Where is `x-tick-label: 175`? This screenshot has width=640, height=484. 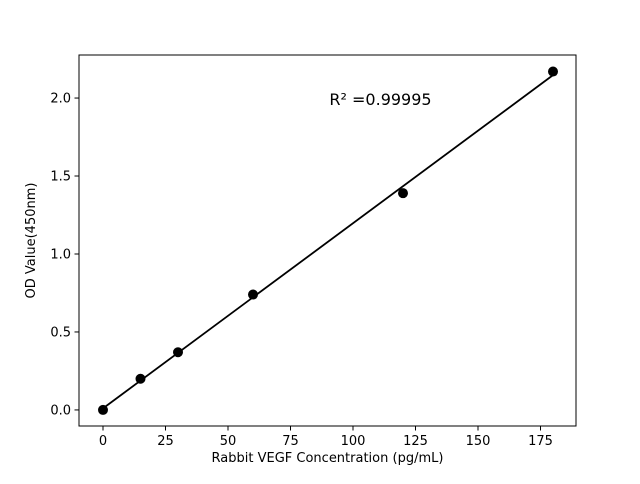 x-tick-label: 175 is located at coordinates (540, 441).